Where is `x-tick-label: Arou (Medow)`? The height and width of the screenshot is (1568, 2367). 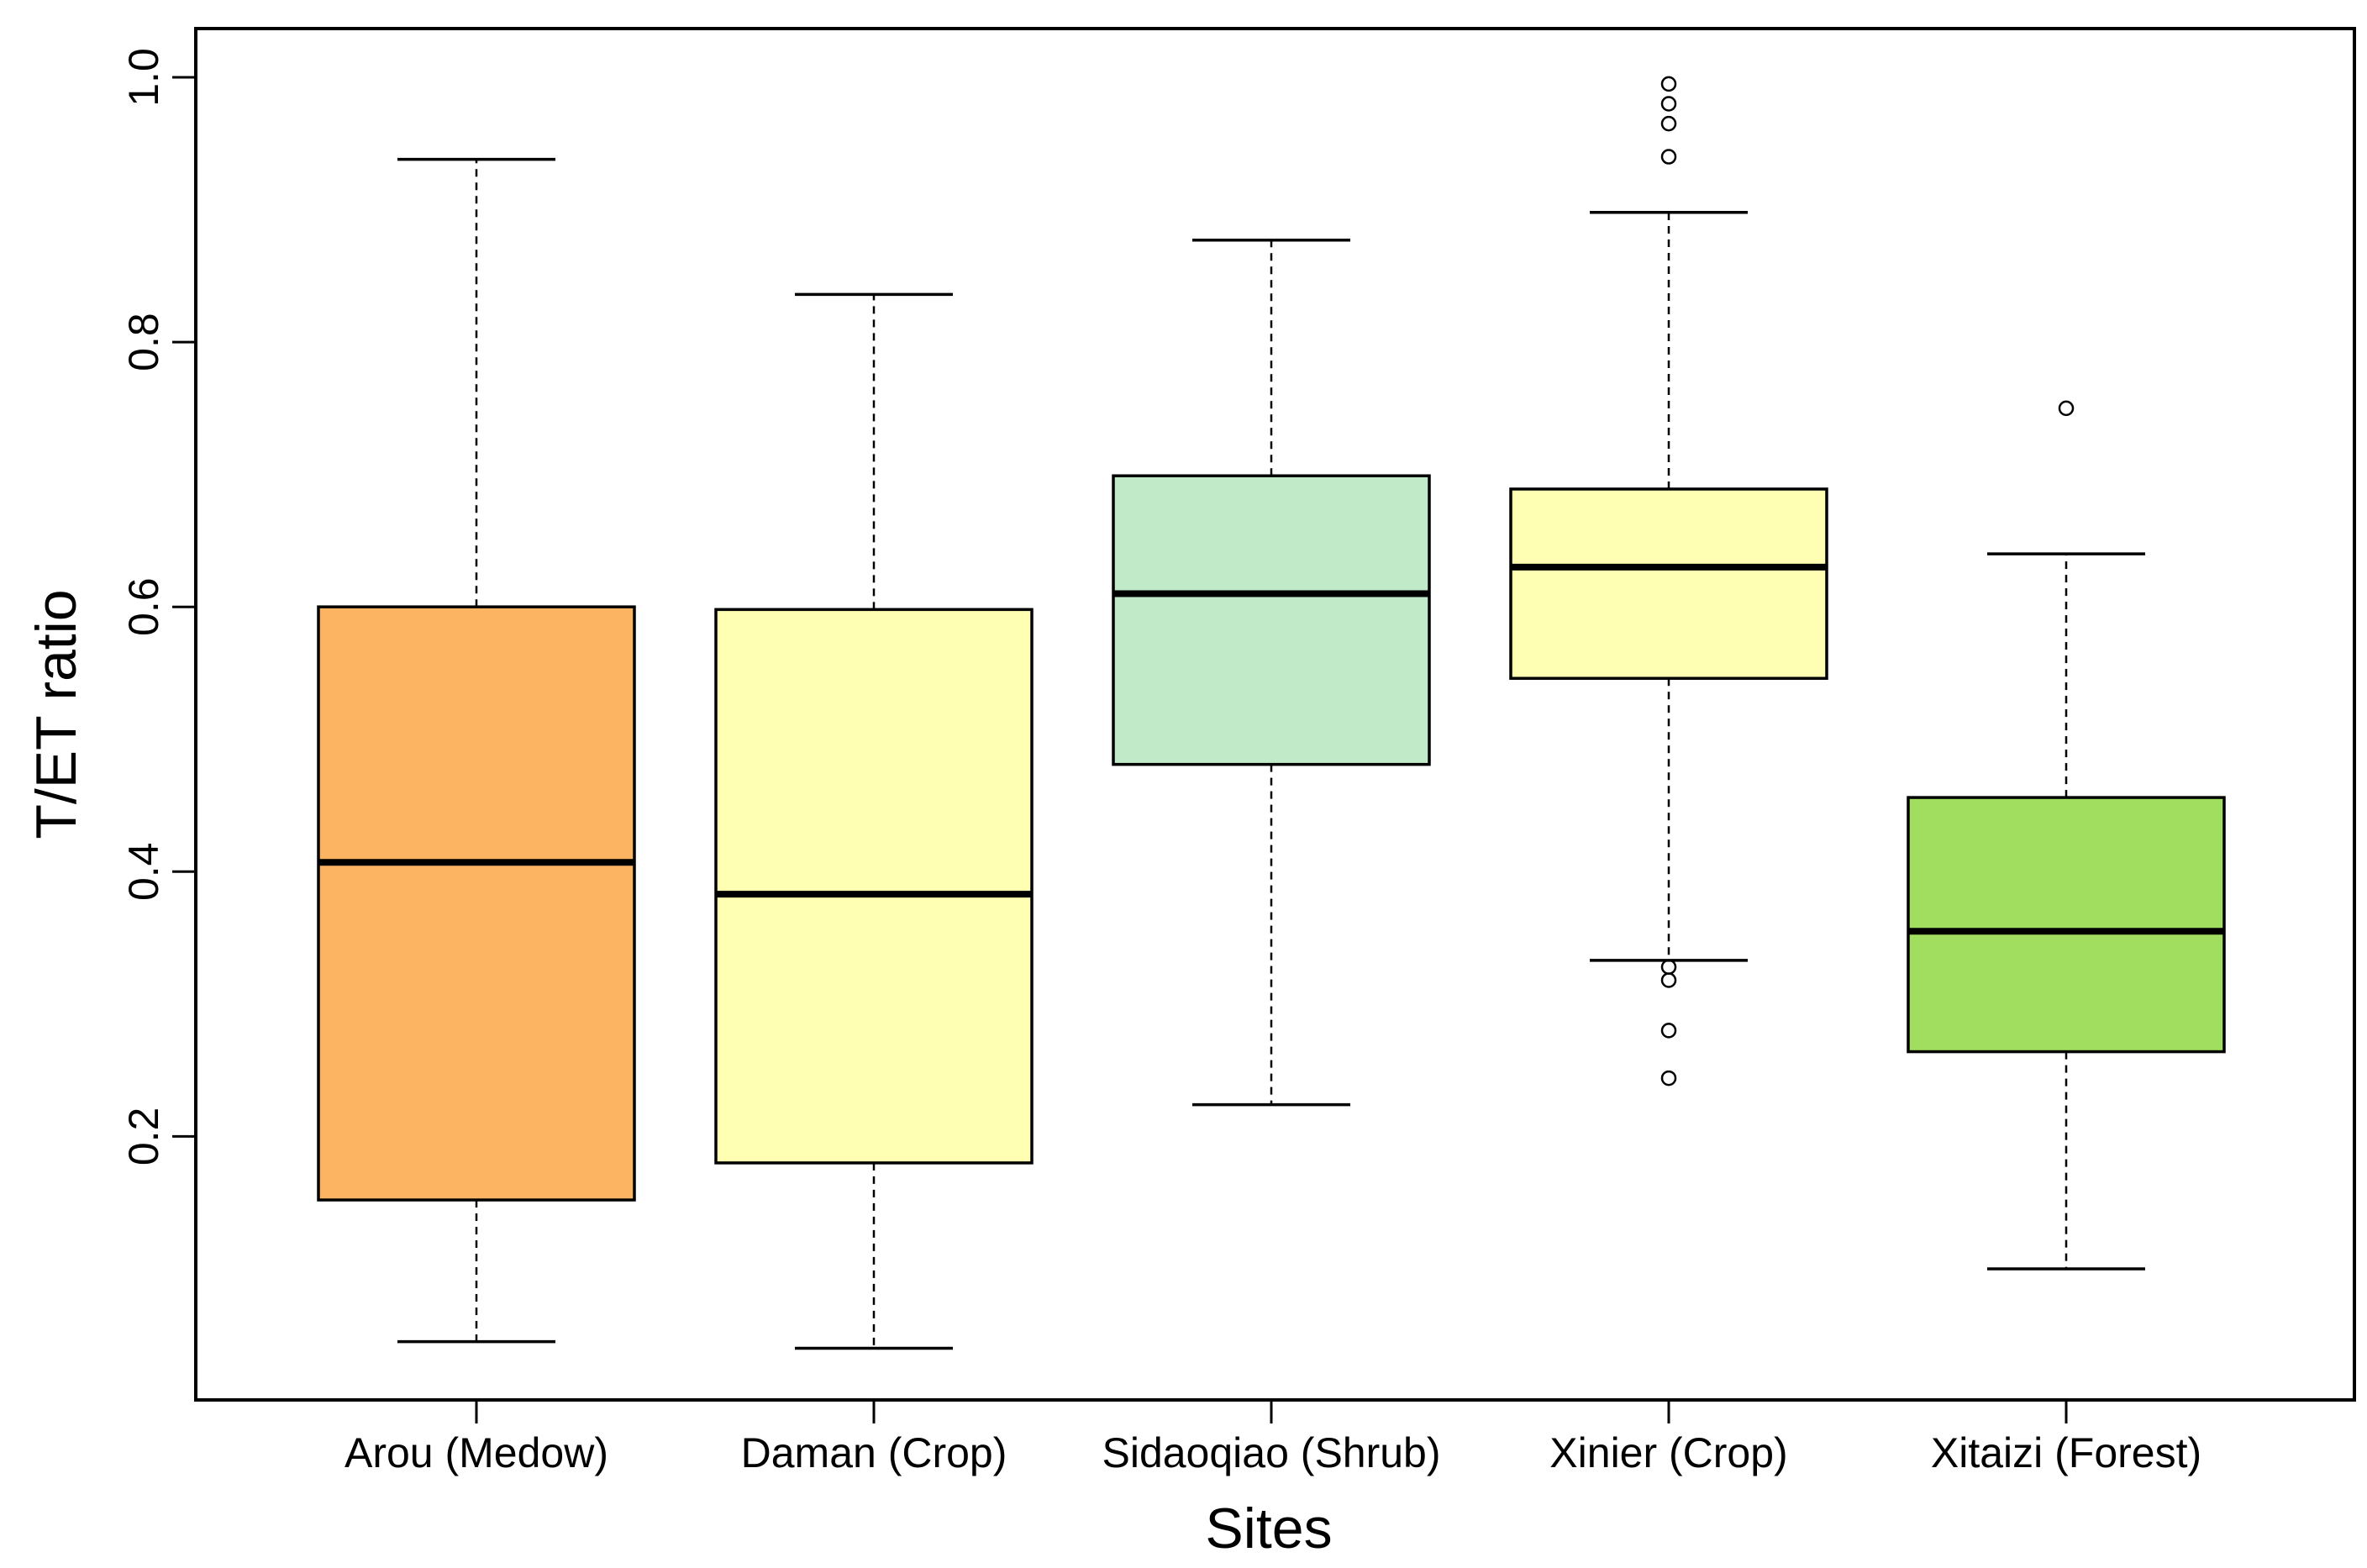 x-tick-label: Arou (Medow) is located at coordinates (477, 1453).